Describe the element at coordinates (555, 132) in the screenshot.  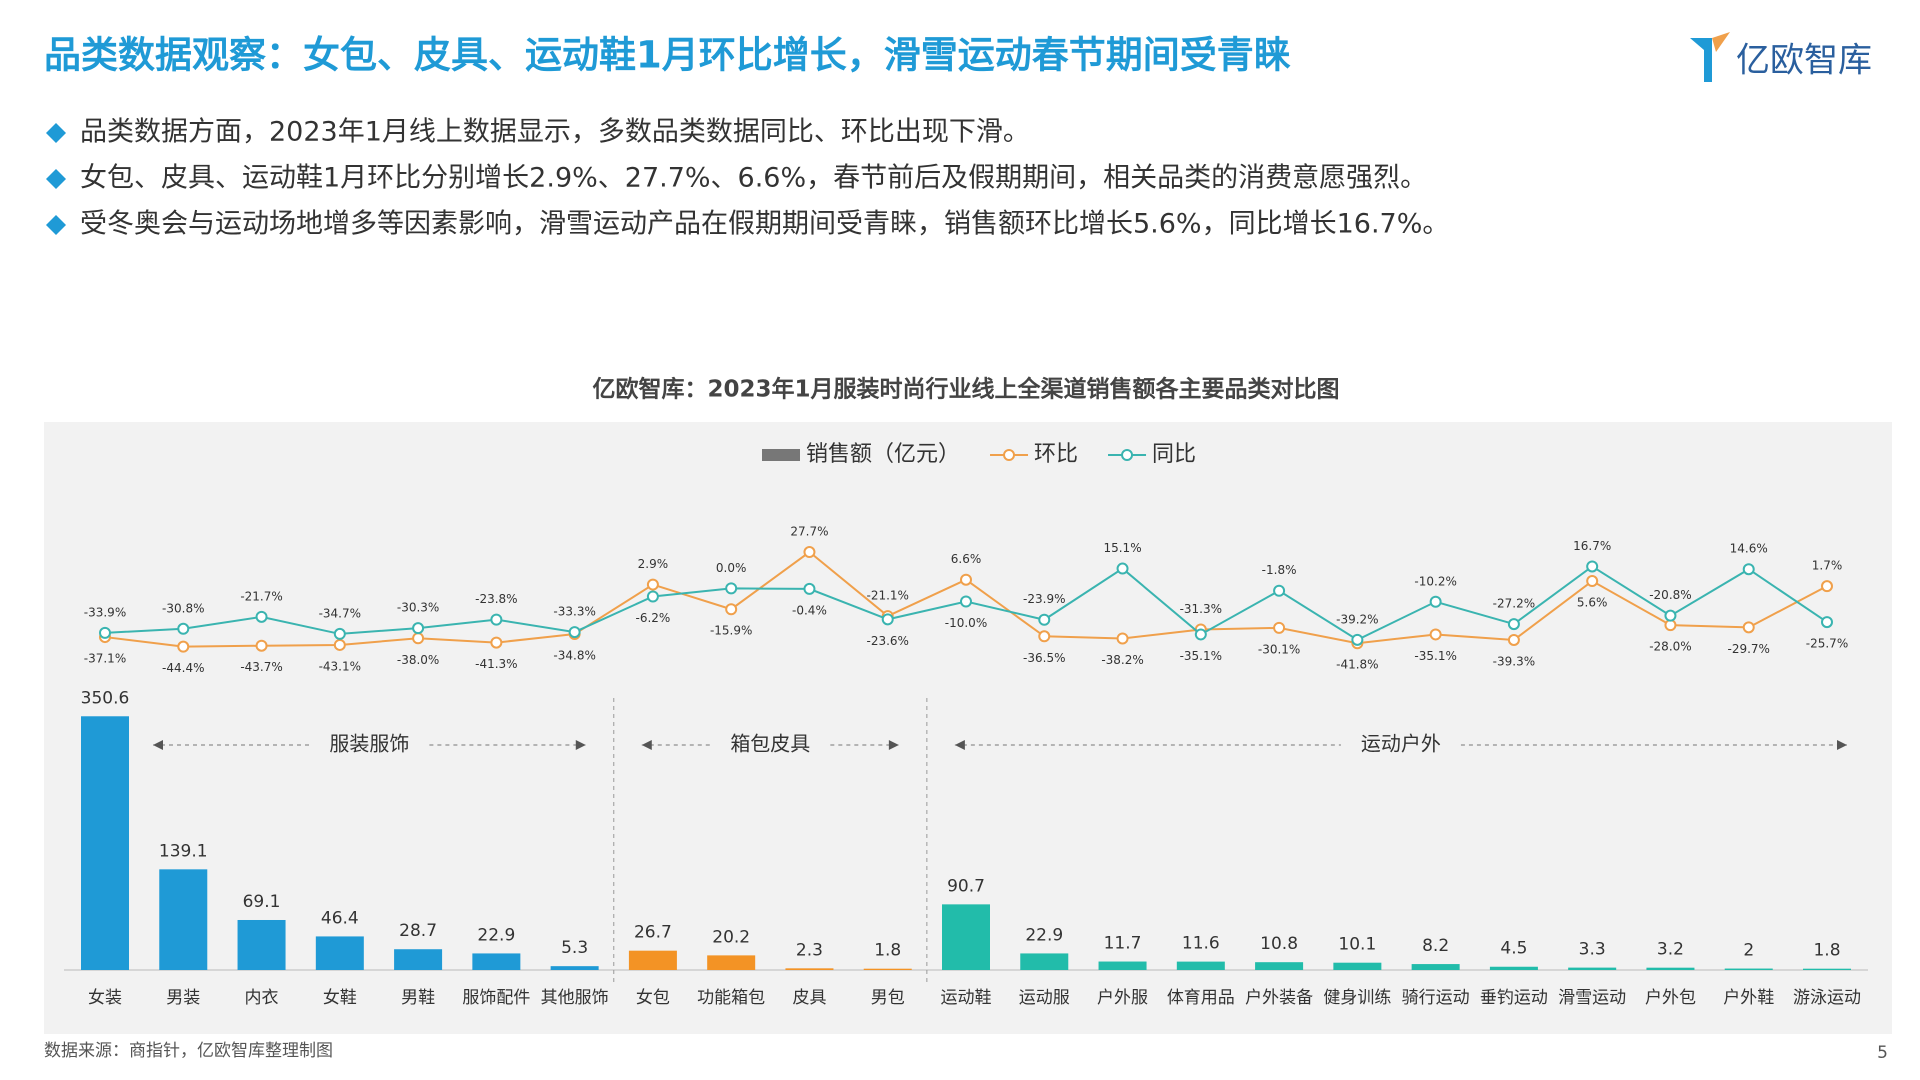
I see `bullet-text: 品类数据方面，2023年1月线上数据显示，多数品类数据同比、环比出现下滑。` at that location.